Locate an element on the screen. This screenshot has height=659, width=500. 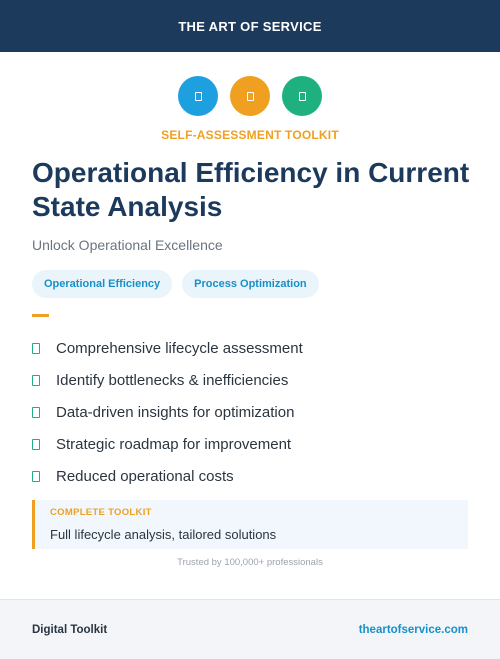
icon-row is located at coordinates (250, 96).